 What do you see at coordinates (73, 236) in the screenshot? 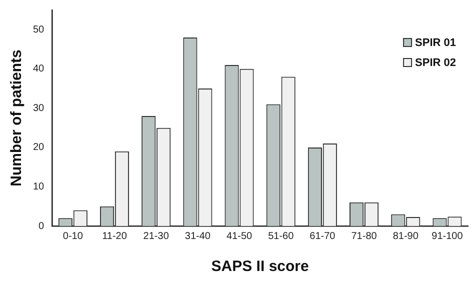
I see `x-tick-label: 0-10` at bounding box center [73, 236].